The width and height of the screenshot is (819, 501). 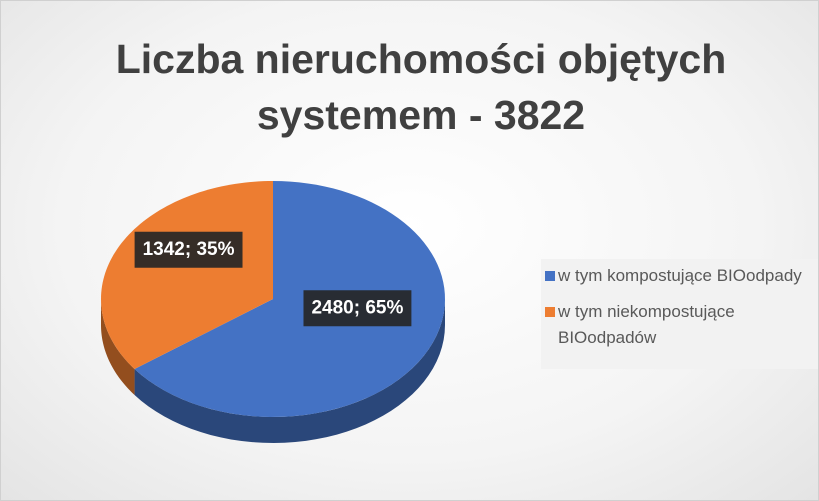 I want to click on legend-item: w tym kompostujące BIOodpady, so click(x=680, y=276).